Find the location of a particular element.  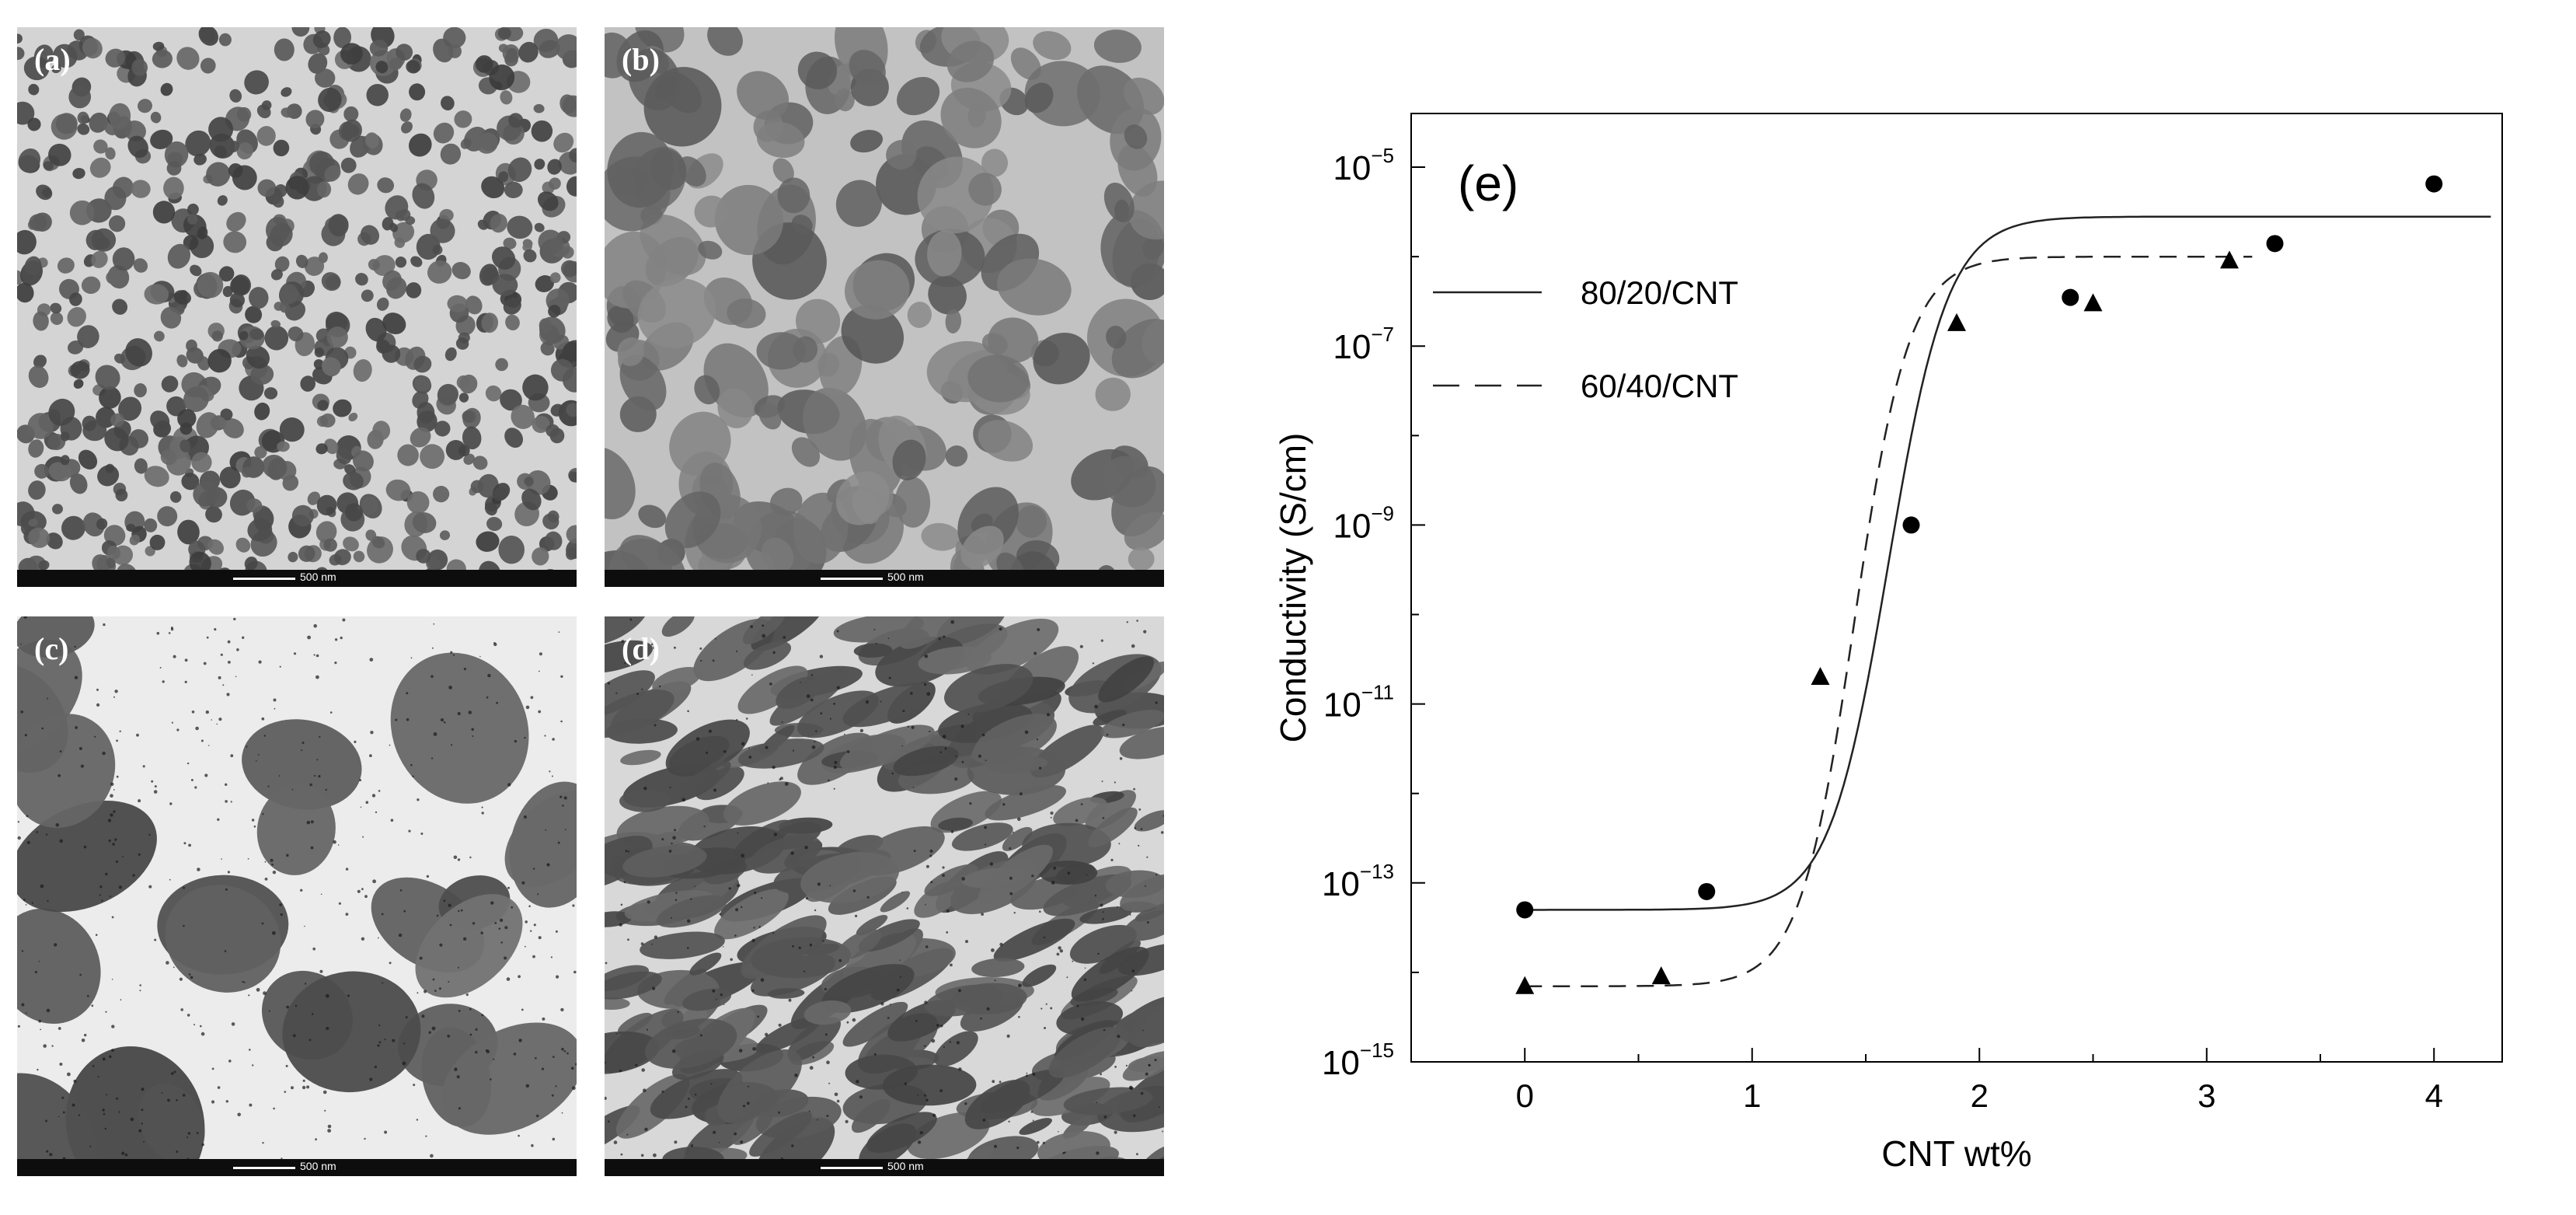

tem-image-d is located at coordinates (884, 896).